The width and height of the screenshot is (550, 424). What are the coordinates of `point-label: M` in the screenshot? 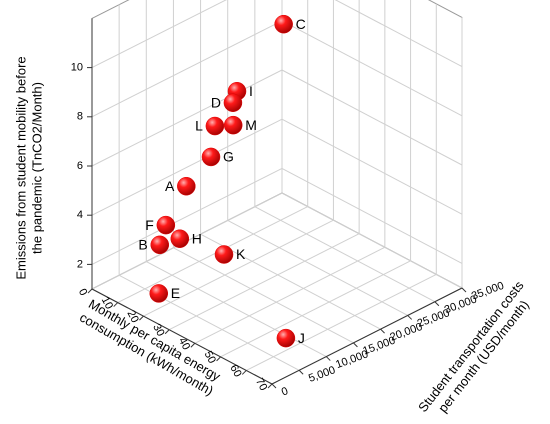 It's located at (251, 125).